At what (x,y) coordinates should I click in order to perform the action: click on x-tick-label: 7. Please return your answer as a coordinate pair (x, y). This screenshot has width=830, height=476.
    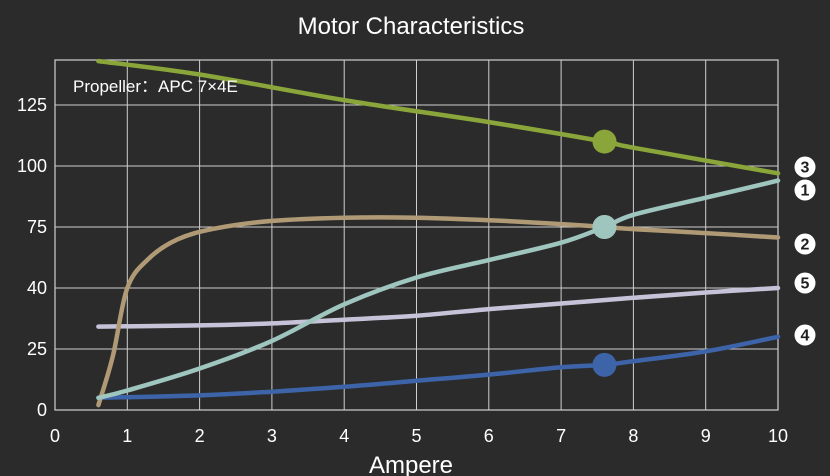
    Looking at the image, I should click on (561, 436).